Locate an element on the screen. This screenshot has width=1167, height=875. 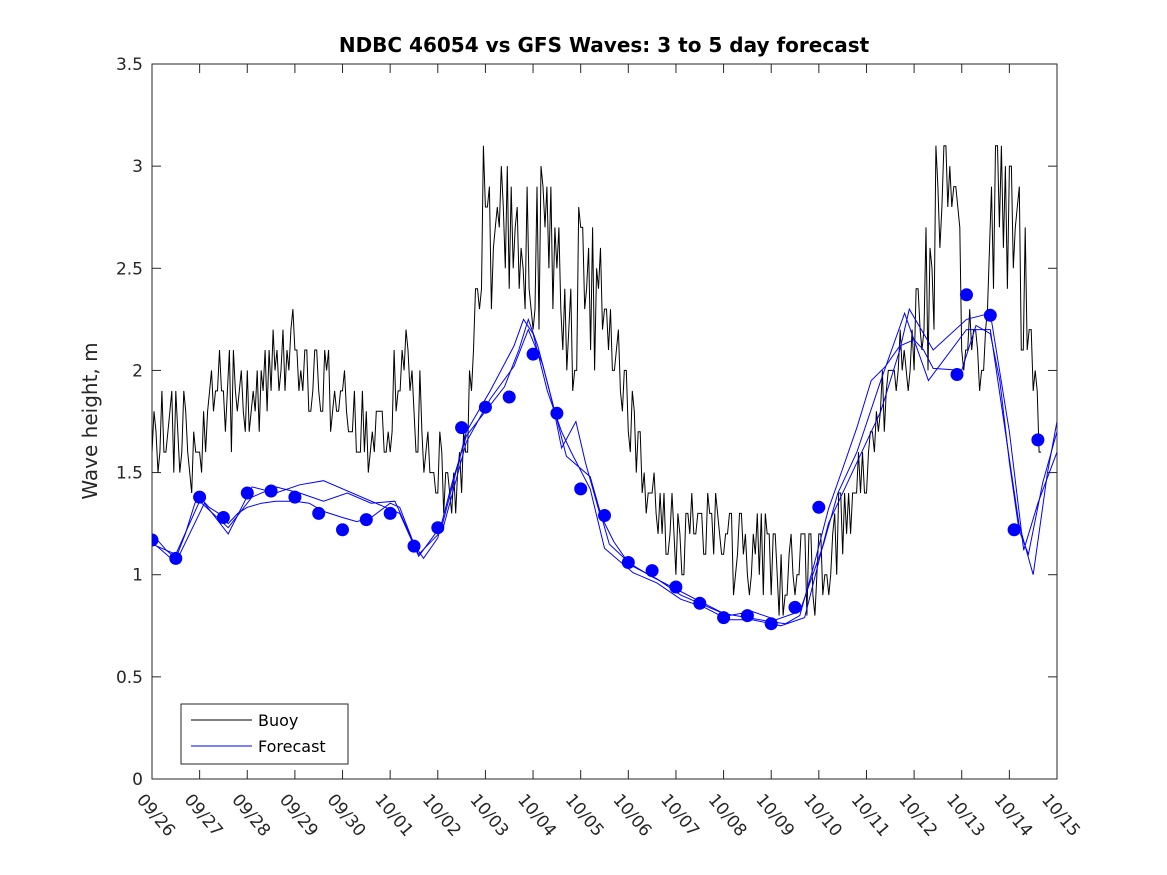
y-tick-label: 2.5 is located at coordinates (129, 269).